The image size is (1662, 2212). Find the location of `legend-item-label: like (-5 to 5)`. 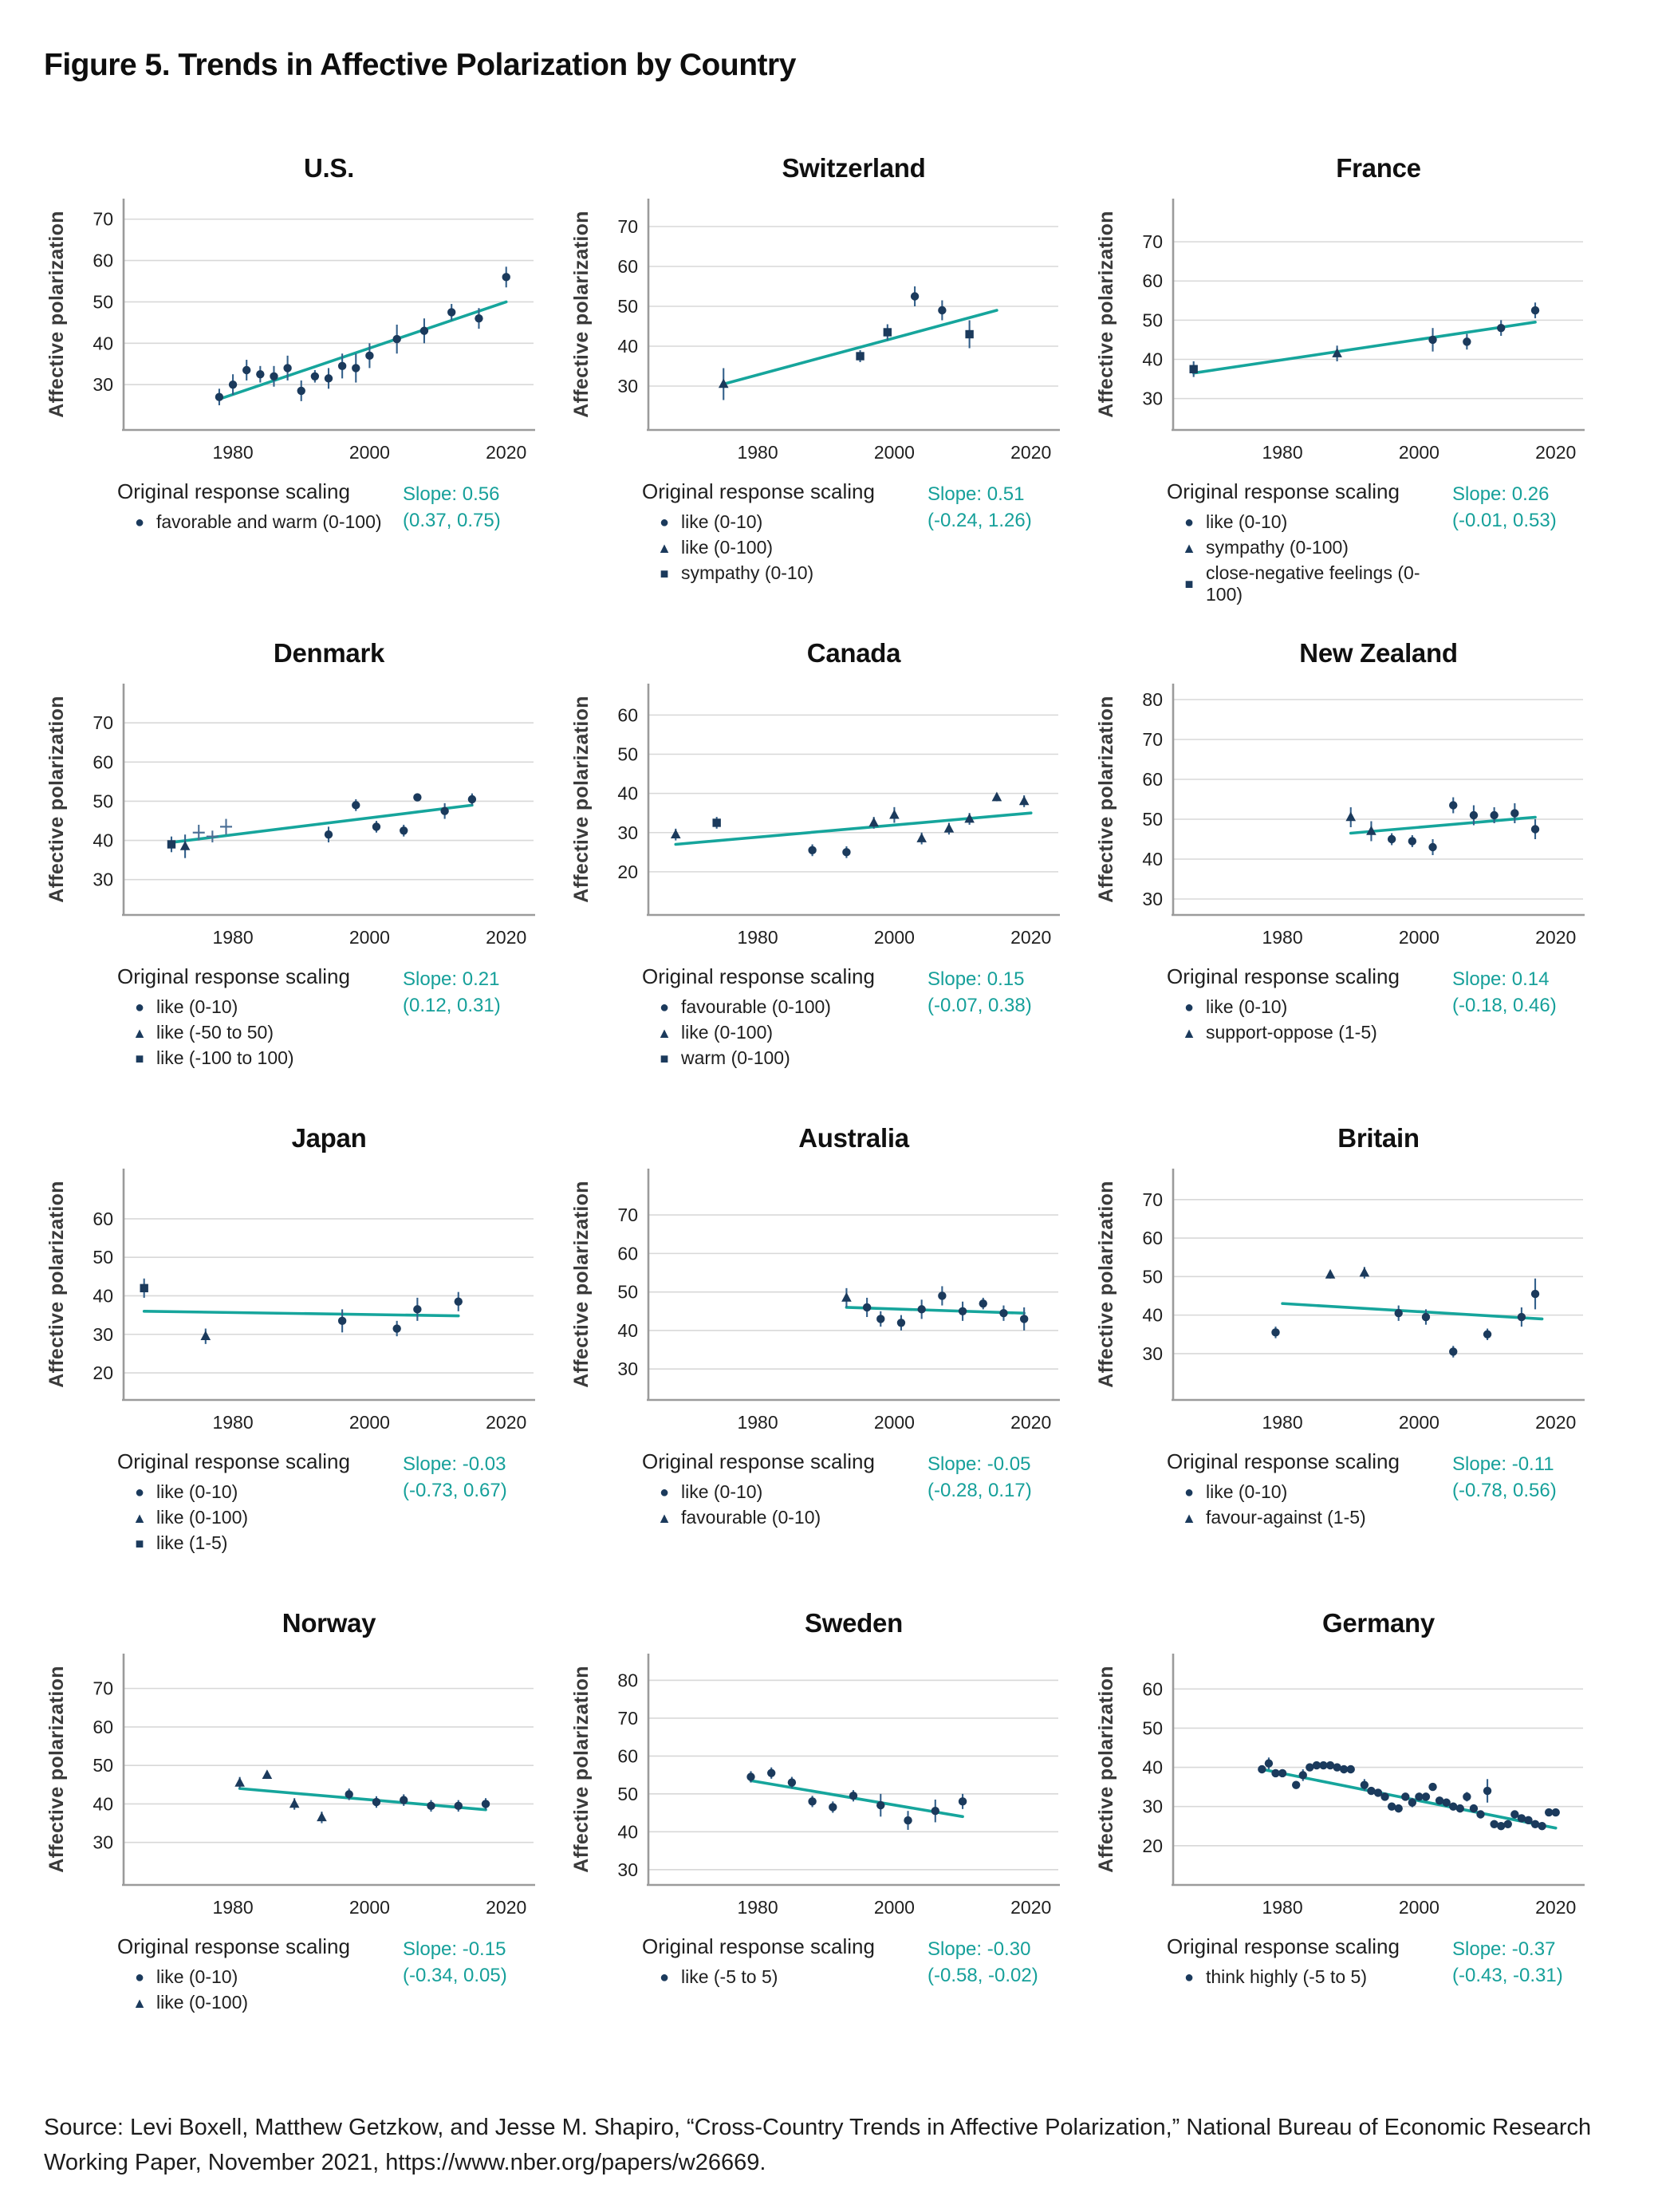

legend-item-label: like (-5 to 5) is located at coordinates (729, 1977).